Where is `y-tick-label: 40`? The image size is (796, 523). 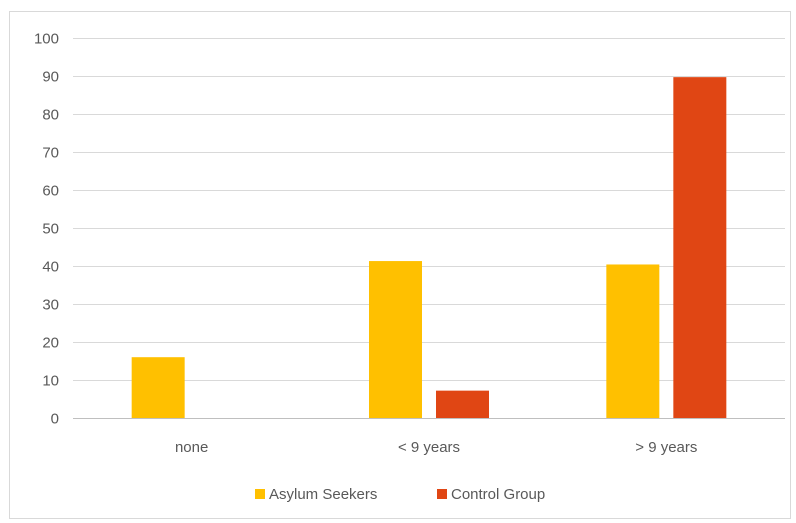
y-tick-label: 40 is located at coordinates (50, 267).